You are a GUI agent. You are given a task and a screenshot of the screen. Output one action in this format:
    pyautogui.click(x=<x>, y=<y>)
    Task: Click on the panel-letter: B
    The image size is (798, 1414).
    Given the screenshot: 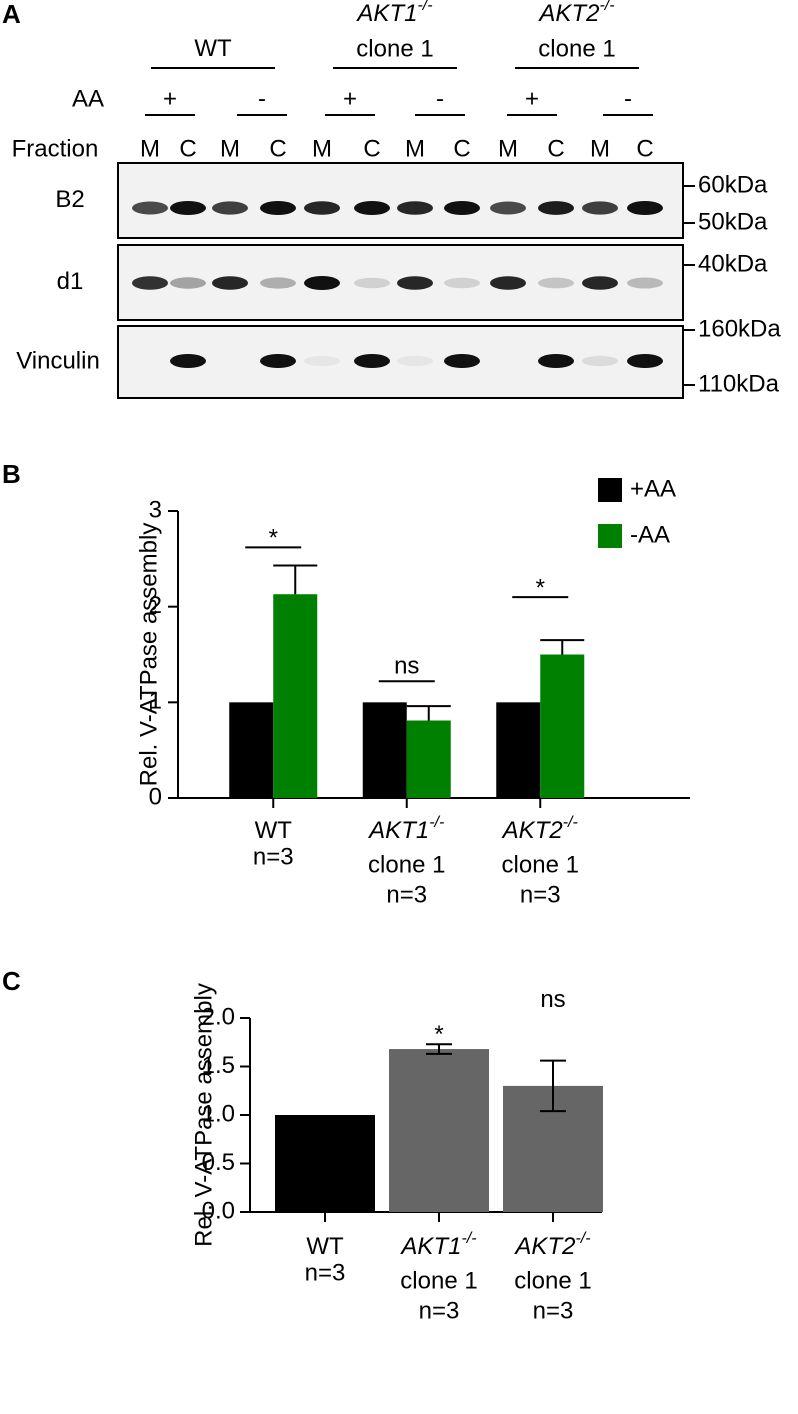 What is the action you would take?
    pyautogui.click(x=11, y=474)
    